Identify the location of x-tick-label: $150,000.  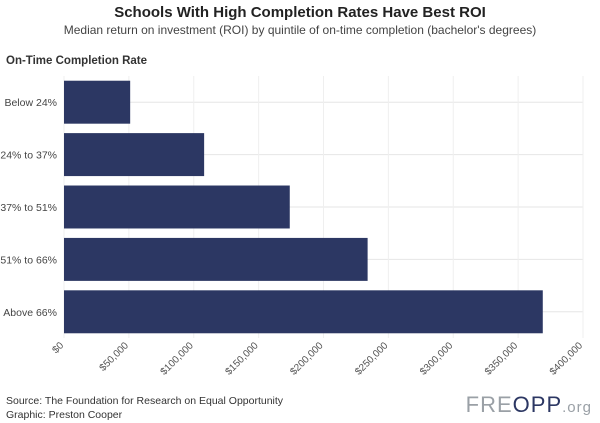
(242, 359).